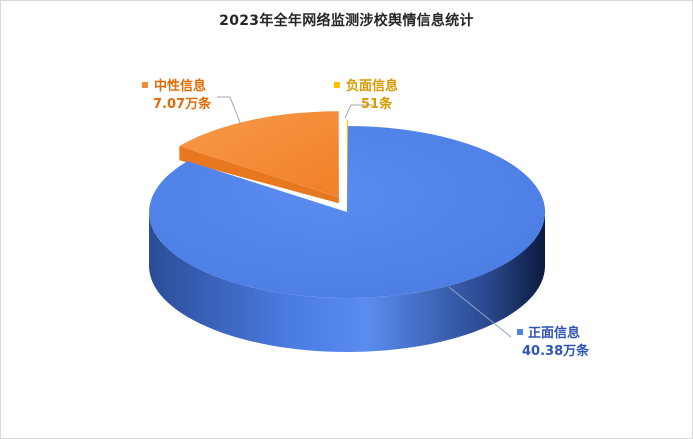  I want to click on label-value-正面信息: 40.38万条, so click(556, 351).